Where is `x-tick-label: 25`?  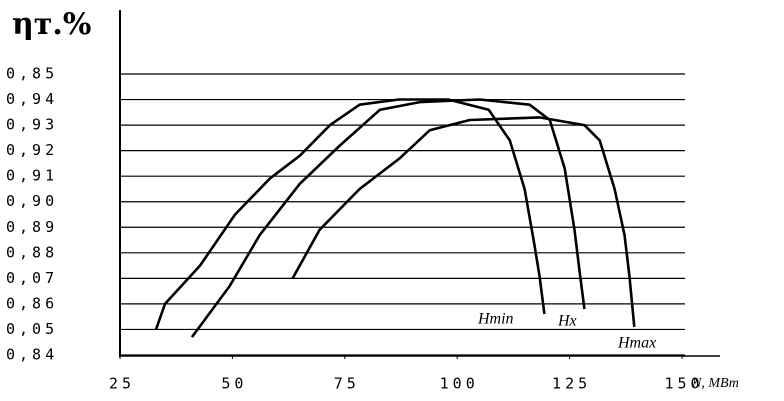 x-tick-label: 25 is located at coordinates (122, 384).